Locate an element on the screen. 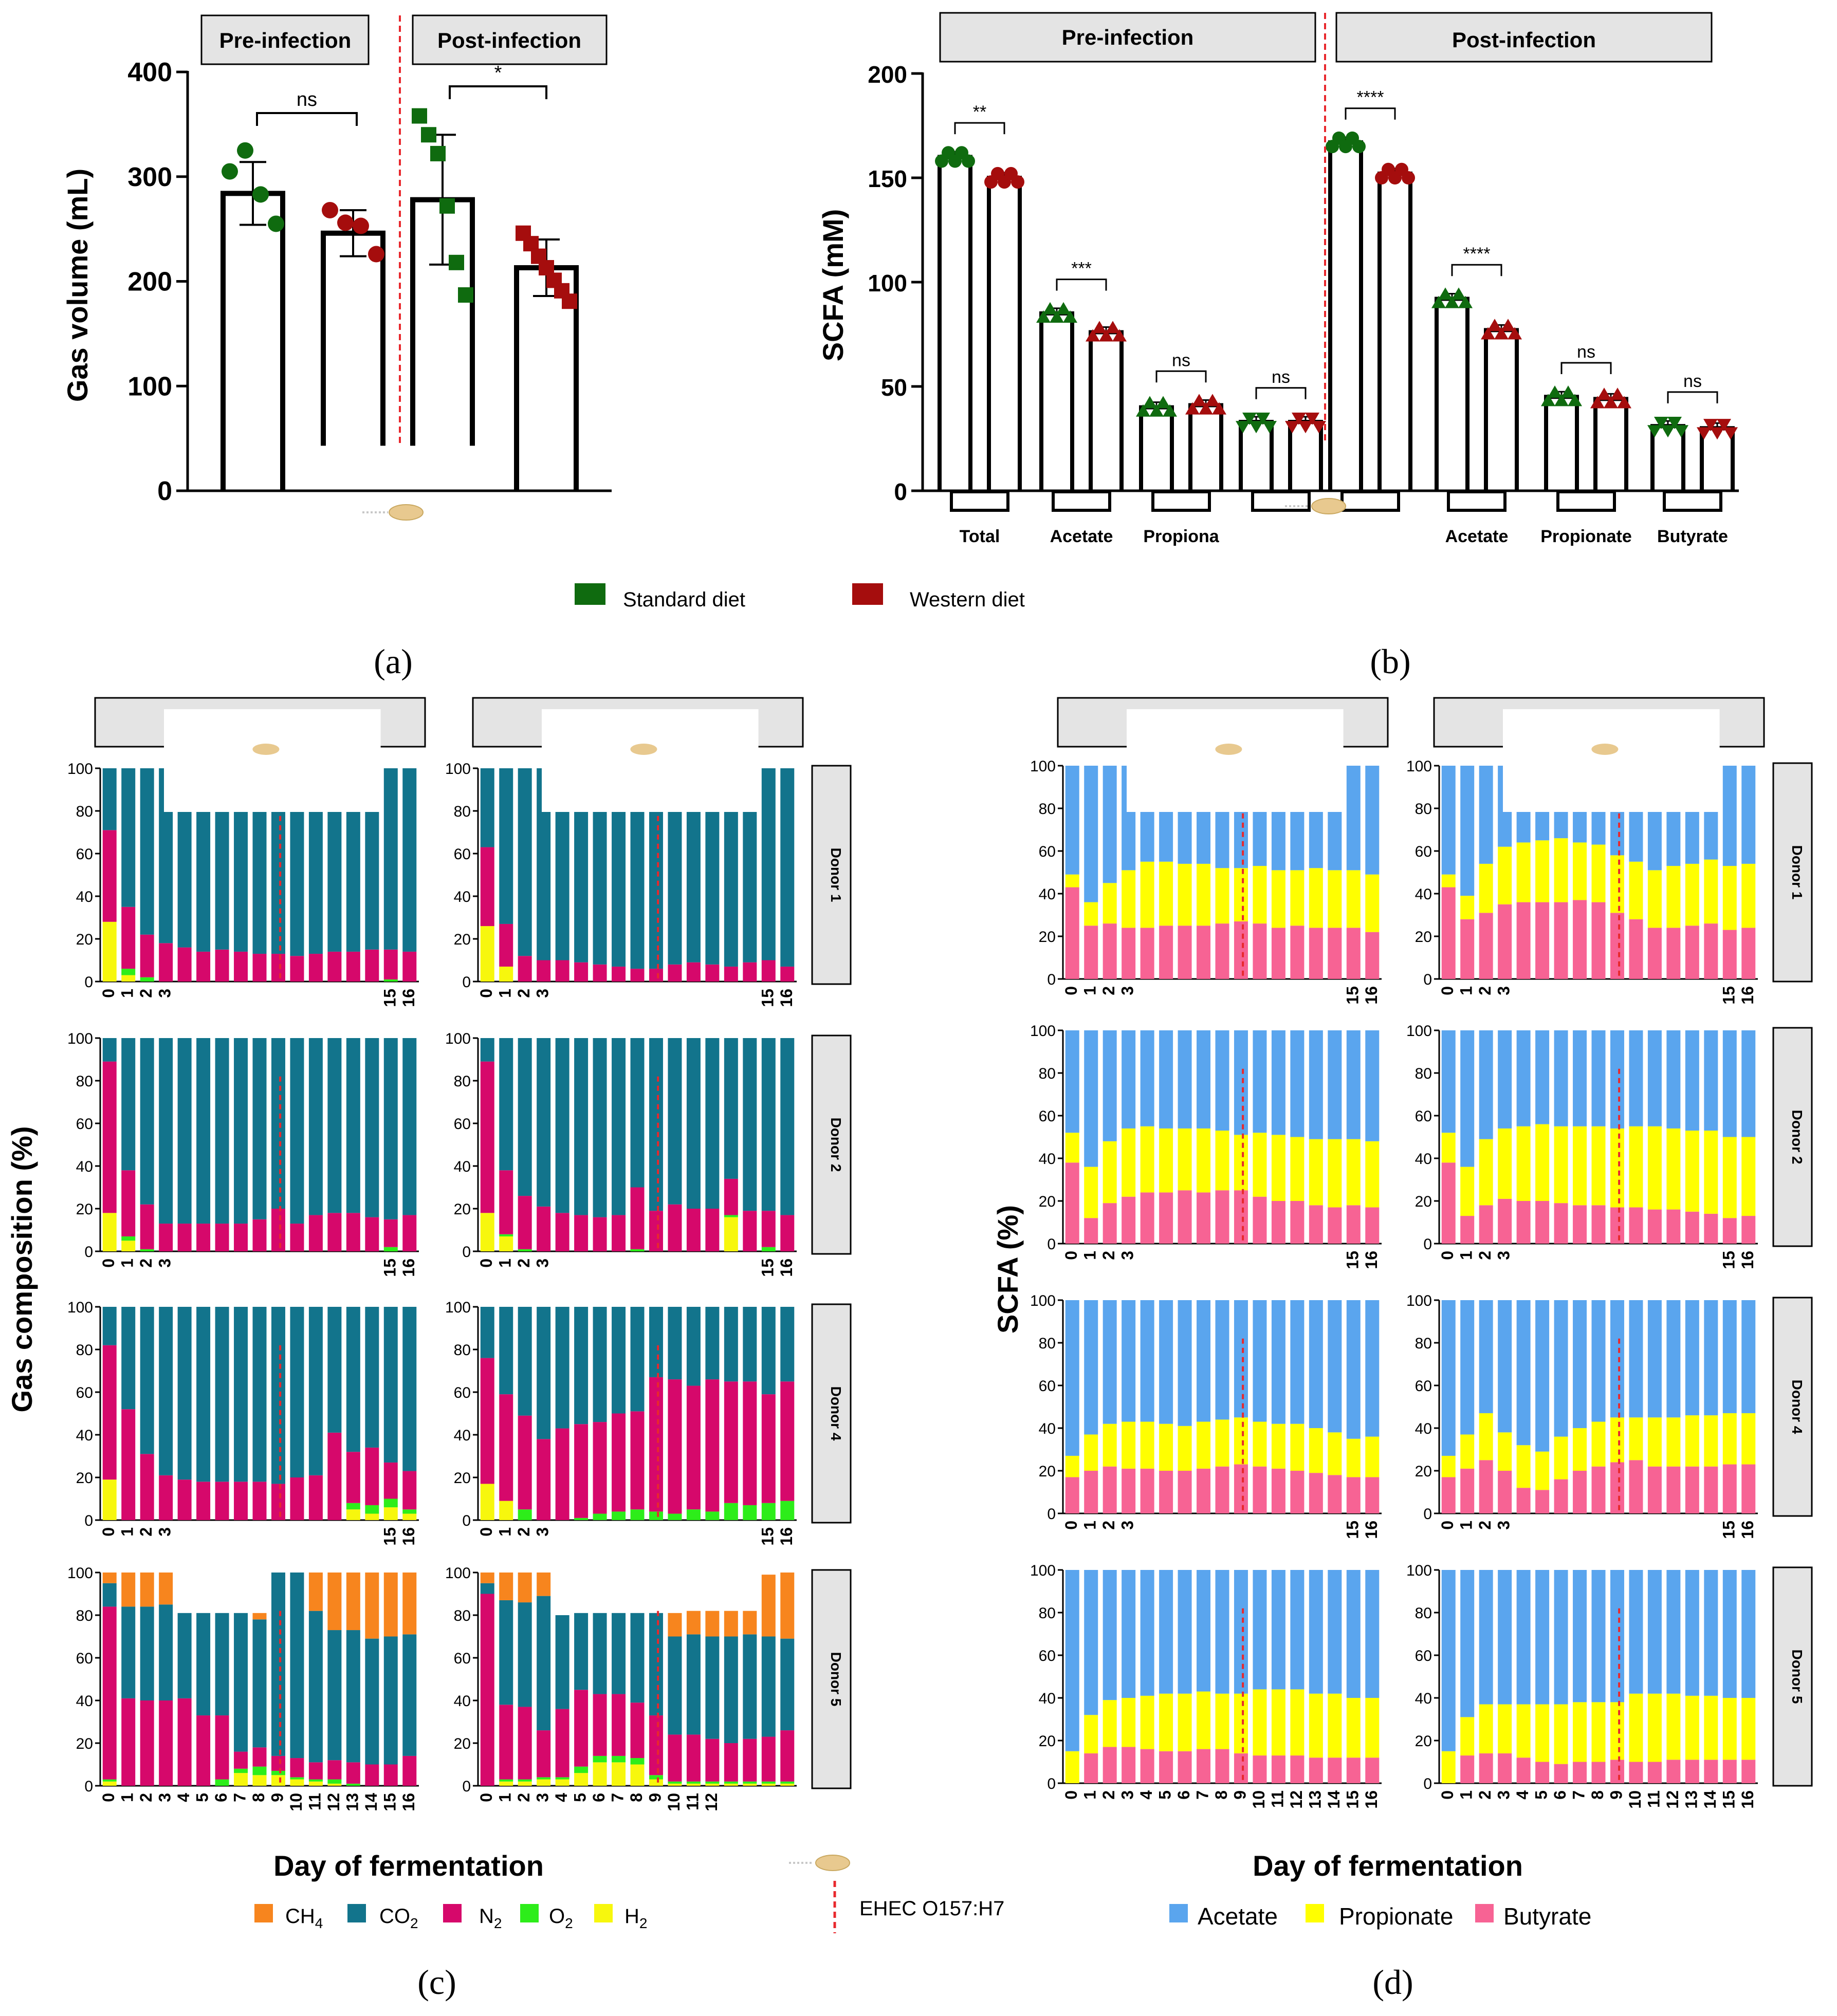 Image resolution: width=1837 pixels, height=2016 pixels. panel-d-day-tick-label: 13 is located at coordinates (1691, 1799).